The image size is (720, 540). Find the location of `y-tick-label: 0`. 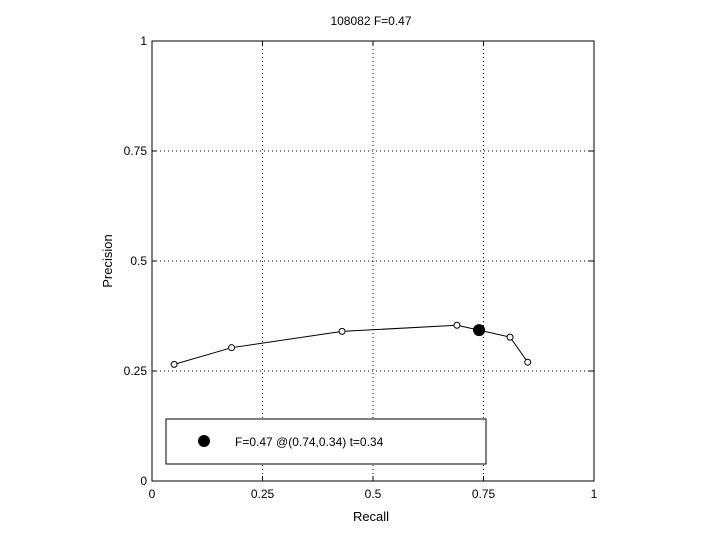

y-tick-label: 0 is located at coordinates (143, 481).